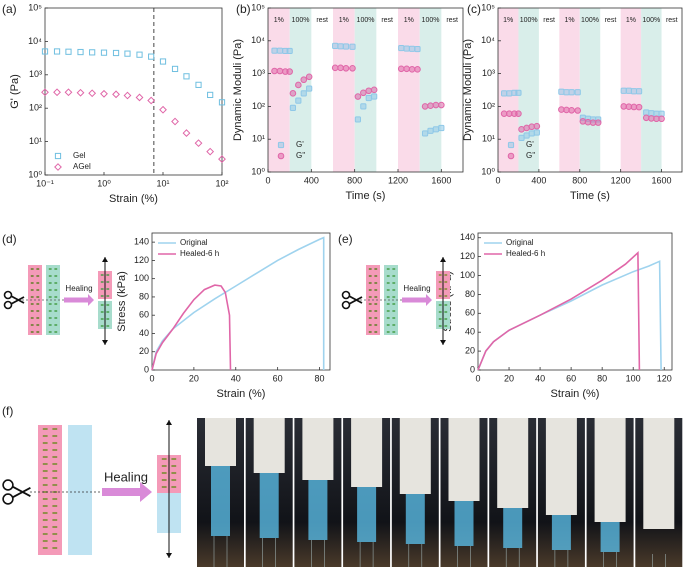 The width and height of the screenshot is (684, 569). Describe the element at coordinates (602, 378) in the screenshot. I see `x-tick-label: 80` at that location.